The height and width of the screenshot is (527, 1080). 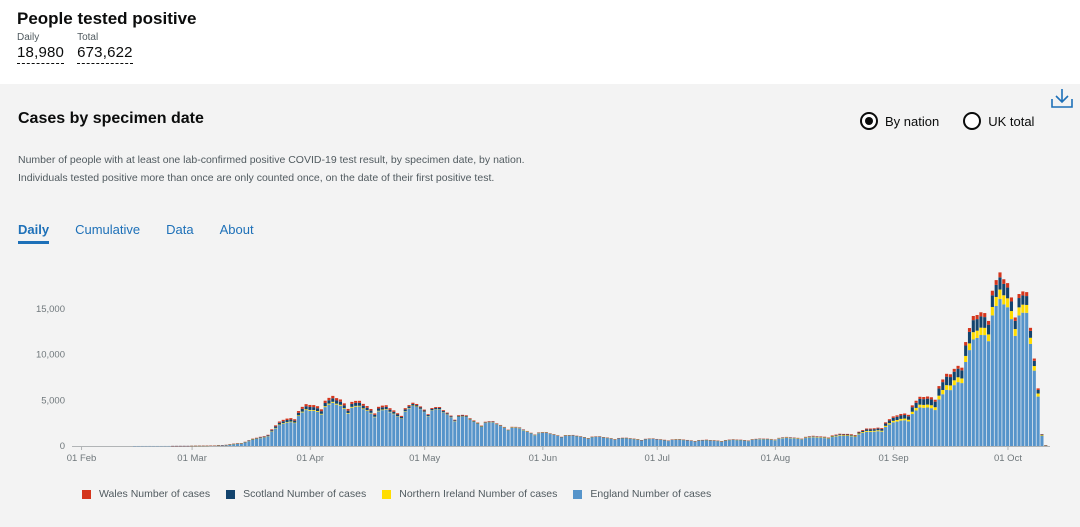 I want to click on tab-daily: Daily, so click(x=34, y=233).